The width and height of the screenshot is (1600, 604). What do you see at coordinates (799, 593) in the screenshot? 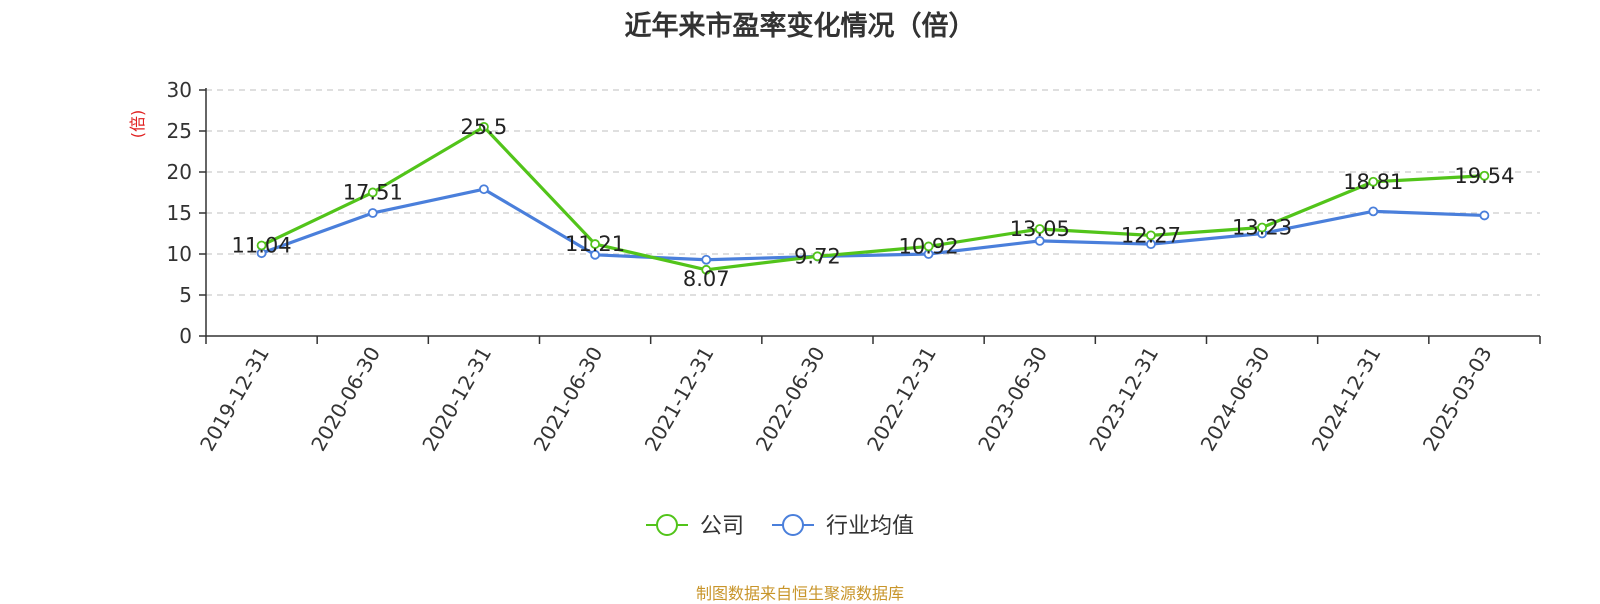
I see `source-note: 制图数据来自恒生聚源数据库` at bounding box center [799, 593].